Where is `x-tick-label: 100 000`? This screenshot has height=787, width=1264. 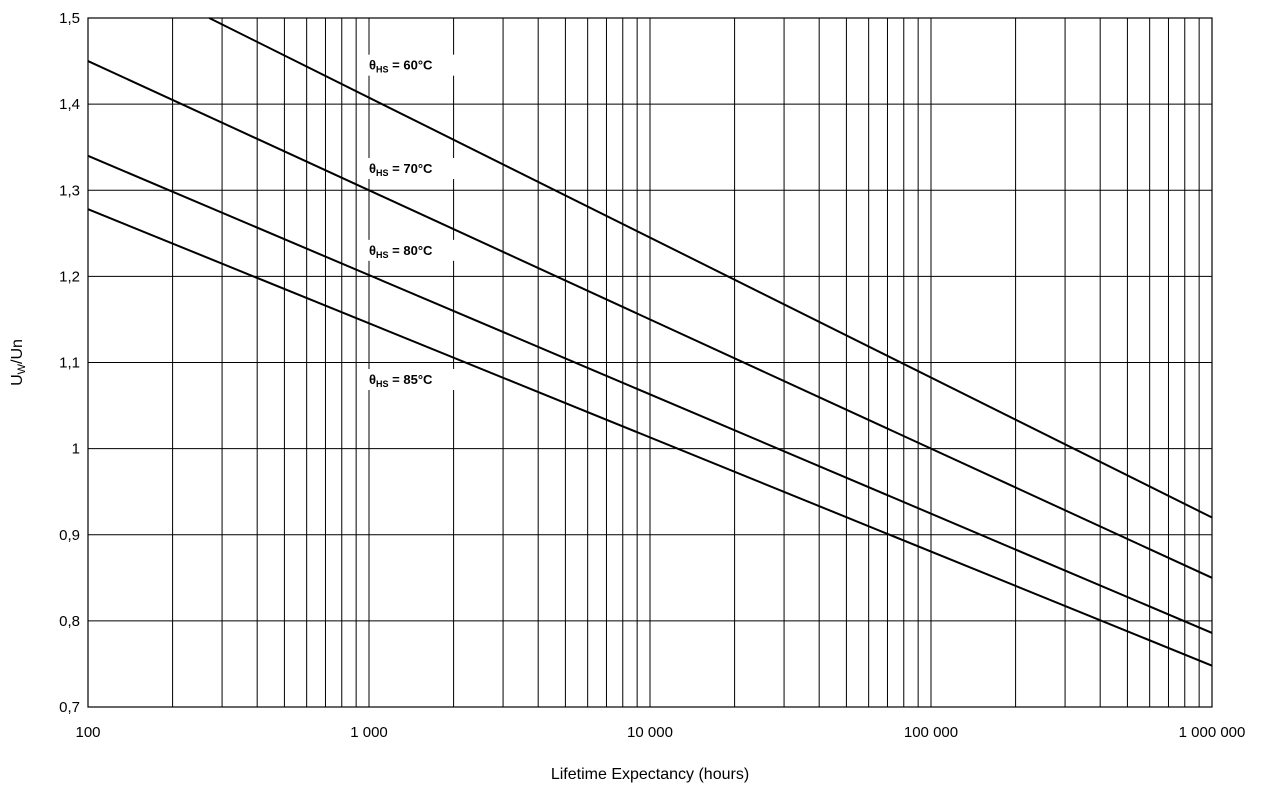
x-tick-label: 100 000 is located at coordinates (931, 732).